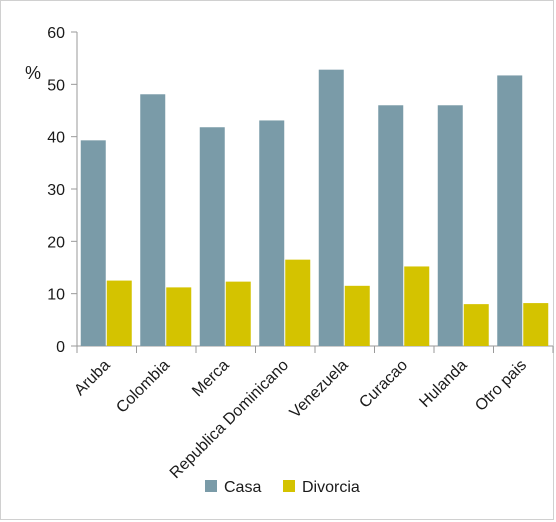  What do you see at coordinates (501, 386) in the screenshot?
I see `x-category-label: Otro pais` at bounding box center [501, 386].